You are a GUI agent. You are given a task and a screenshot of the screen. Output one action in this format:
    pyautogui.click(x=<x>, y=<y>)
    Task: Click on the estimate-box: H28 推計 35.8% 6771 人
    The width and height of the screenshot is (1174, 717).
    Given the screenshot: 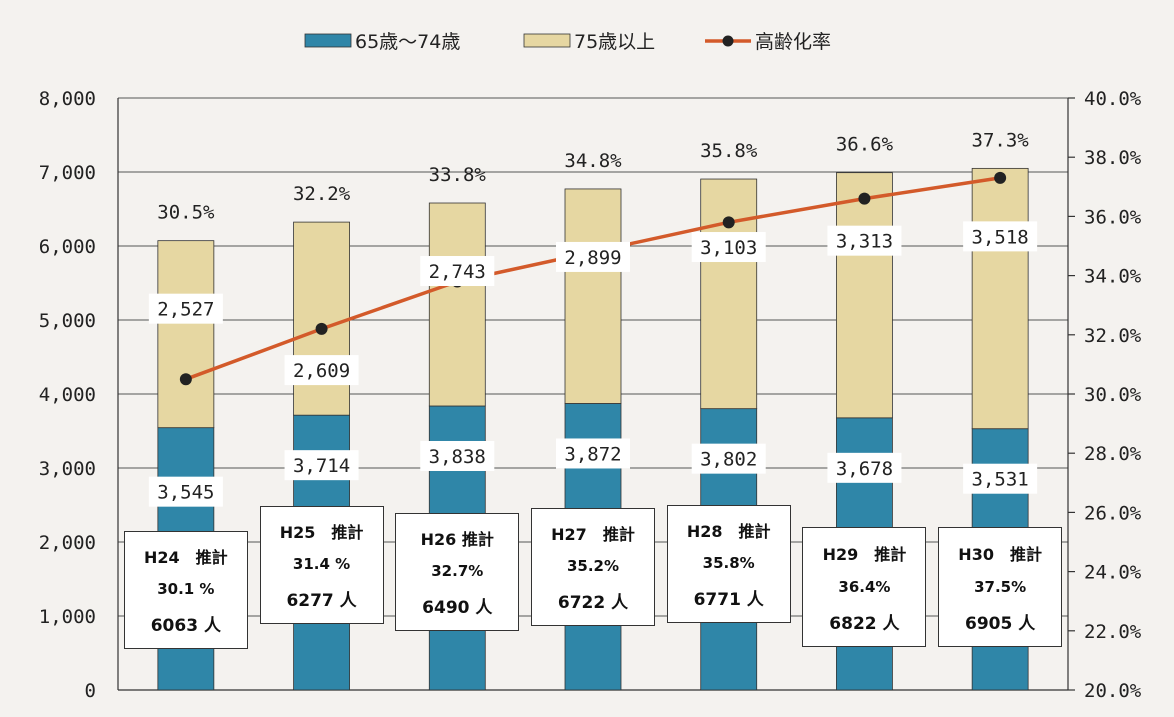 What is the action you would take?
    pyautogui.click(x=728, y=564)
    